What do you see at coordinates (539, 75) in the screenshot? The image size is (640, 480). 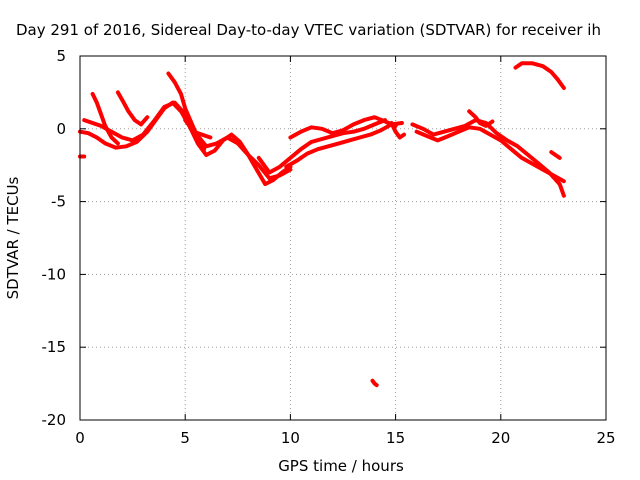 I see `series-track-o` at bounding box center [539, 75].